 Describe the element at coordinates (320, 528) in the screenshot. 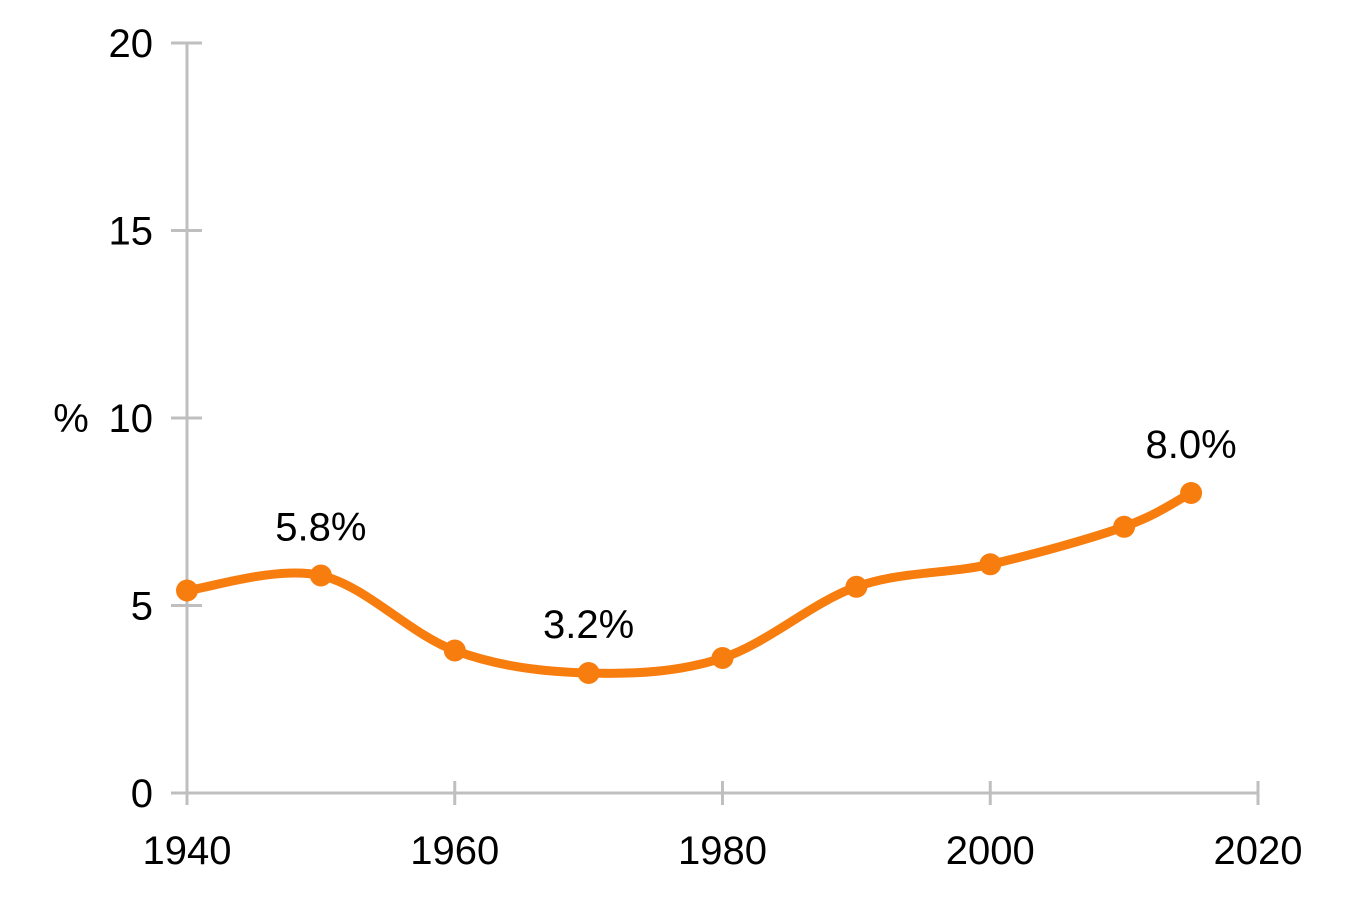

I see `data-label-1950: 5.8%` at that location.